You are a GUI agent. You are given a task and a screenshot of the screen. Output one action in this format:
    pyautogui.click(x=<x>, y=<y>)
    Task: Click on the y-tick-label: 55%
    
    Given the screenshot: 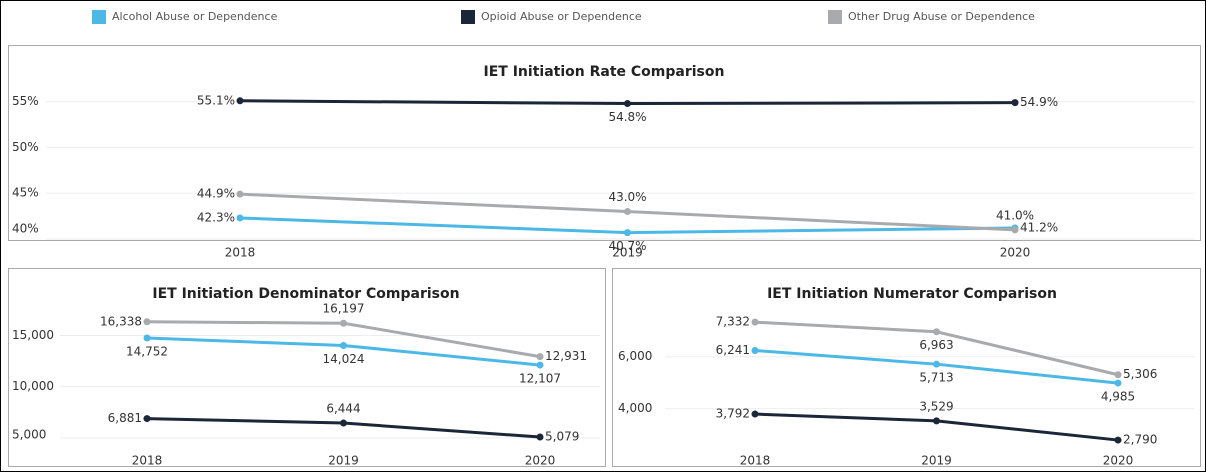 What is the action you would take?
    pyautogui.click(x=25, y=101)
    